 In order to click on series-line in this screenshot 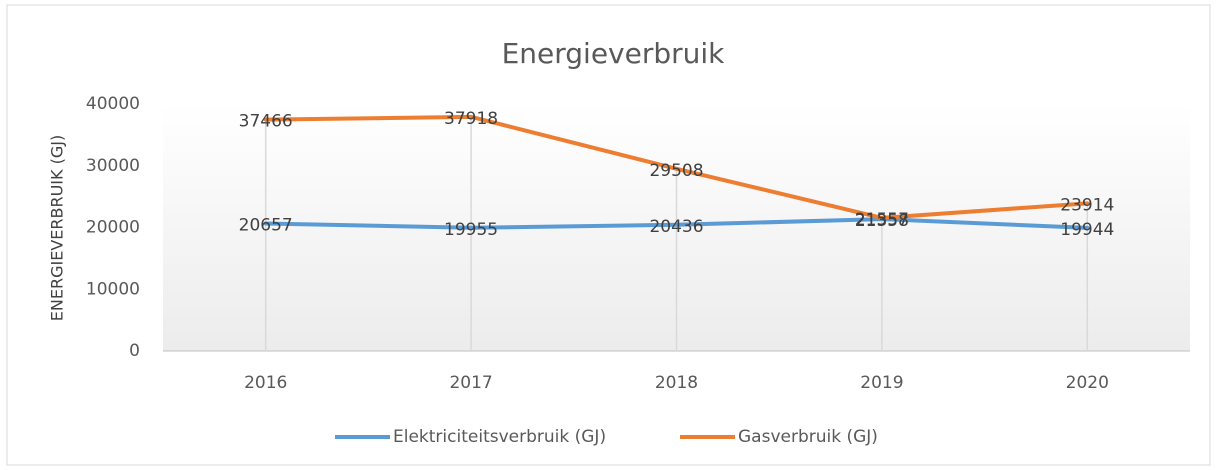, I will do `click(676, 223)`.